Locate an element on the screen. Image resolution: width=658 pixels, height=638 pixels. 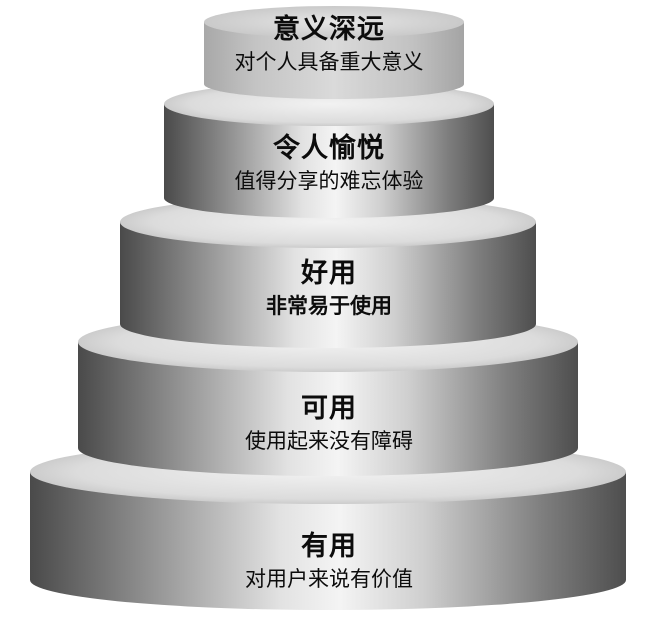
tier-3-label: 好用 非常易于使用 is located at coordinates (329, 289).